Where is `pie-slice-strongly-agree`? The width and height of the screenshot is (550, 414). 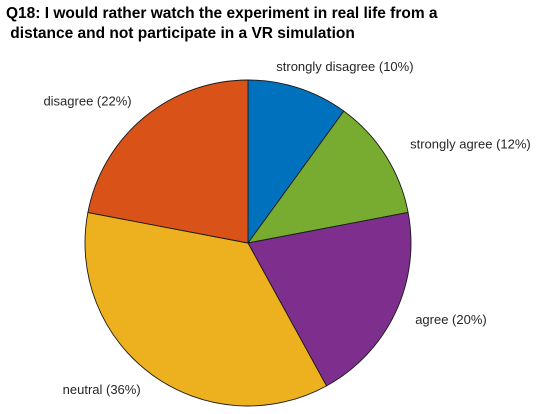 pie-slice-strongly-agree is located at coordinates (327, 177).